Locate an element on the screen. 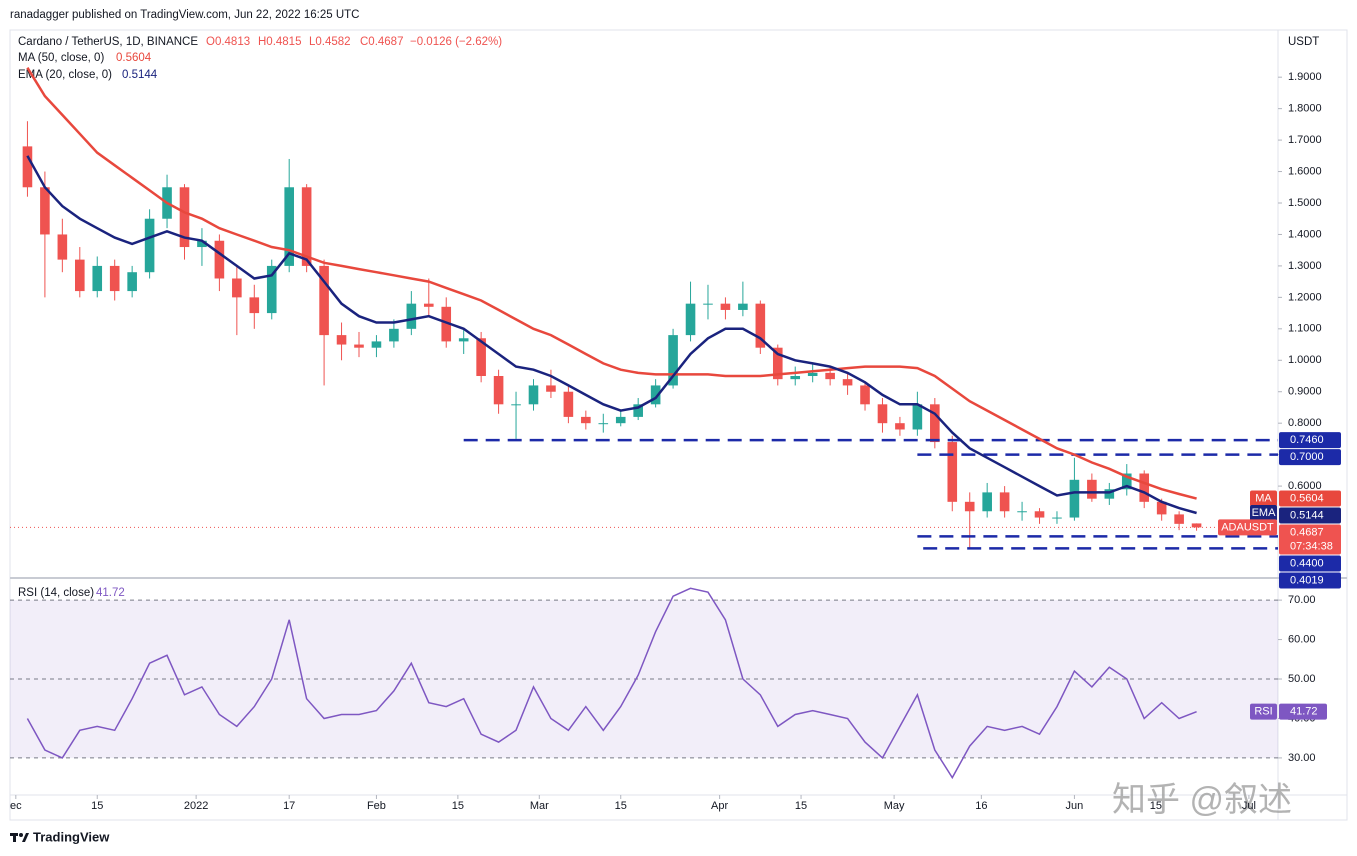 The image size is (1357, 856). rsi-tick-label: 60.00 is located at coordinates (1302, 639).